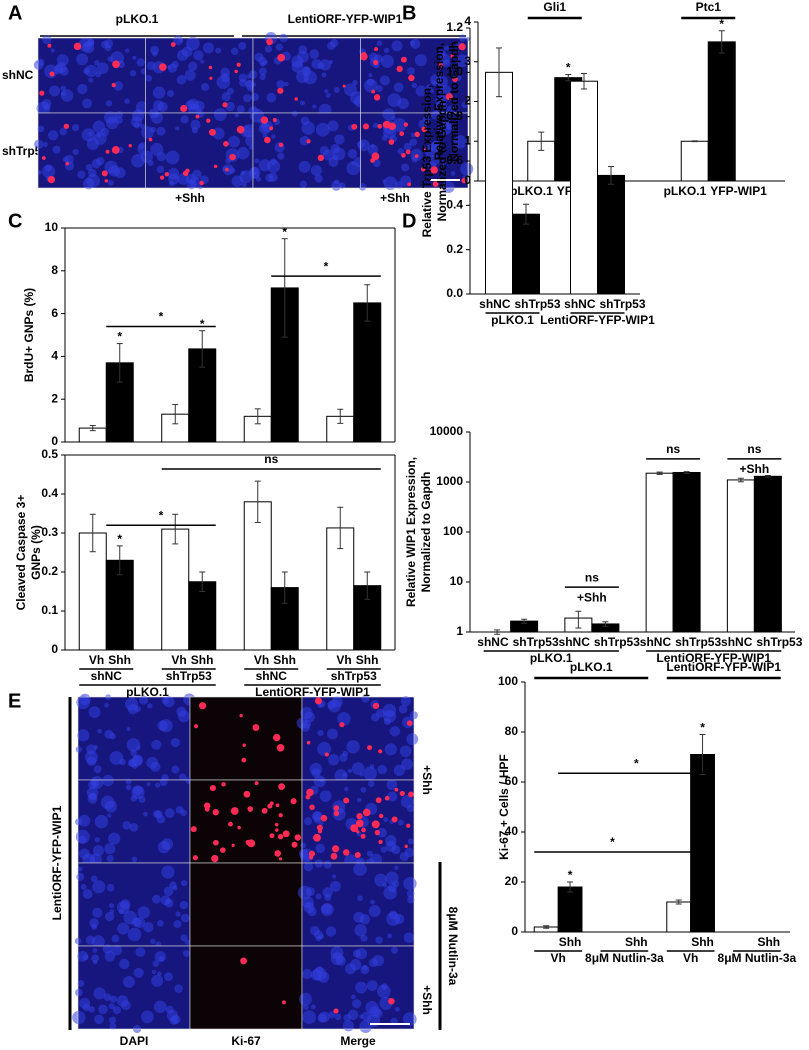 Image resolution: width=809 pixels, height=1050 pixels. What do you see at coordinates (57, 862) in the screenshot?
I see `row-label: LentiORF-YFP-WIP1` at bounding box center [57, 862].